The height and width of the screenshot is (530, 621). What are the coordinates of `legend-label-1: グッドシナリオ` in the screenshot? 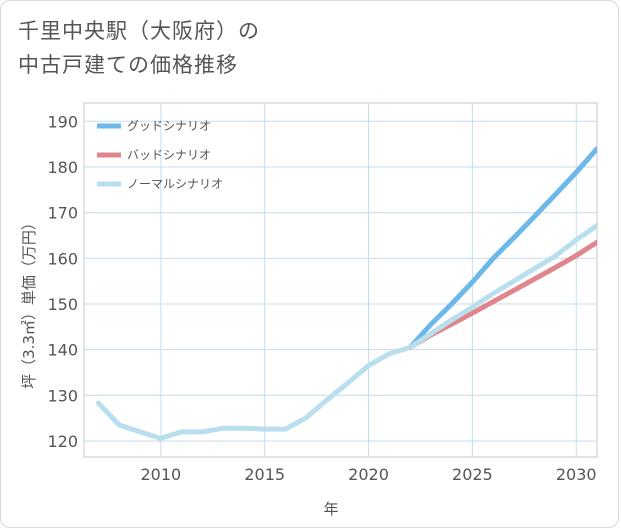 It's located at (169, 126).